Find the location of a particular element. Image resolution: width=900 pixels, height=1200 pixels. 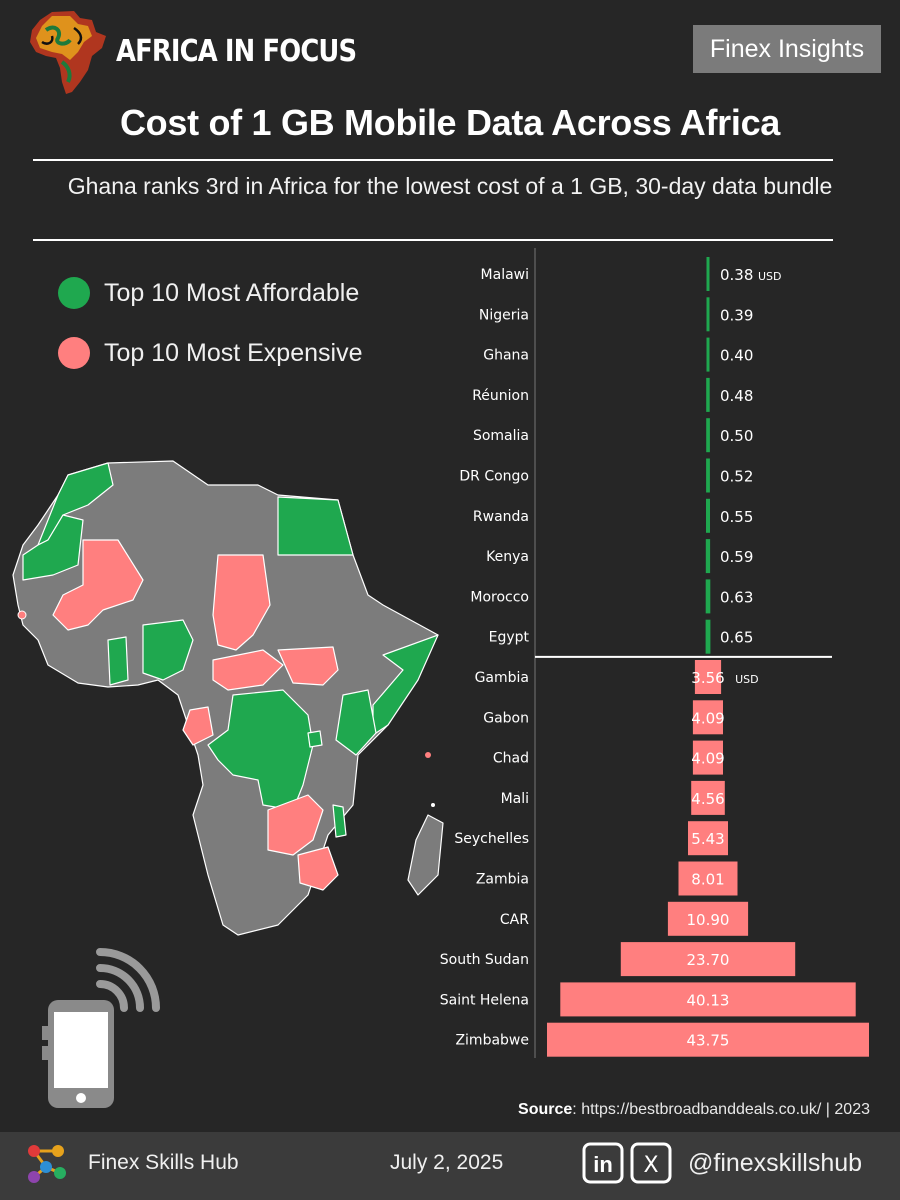

bar-r-union is located at coordinates (708, 395).